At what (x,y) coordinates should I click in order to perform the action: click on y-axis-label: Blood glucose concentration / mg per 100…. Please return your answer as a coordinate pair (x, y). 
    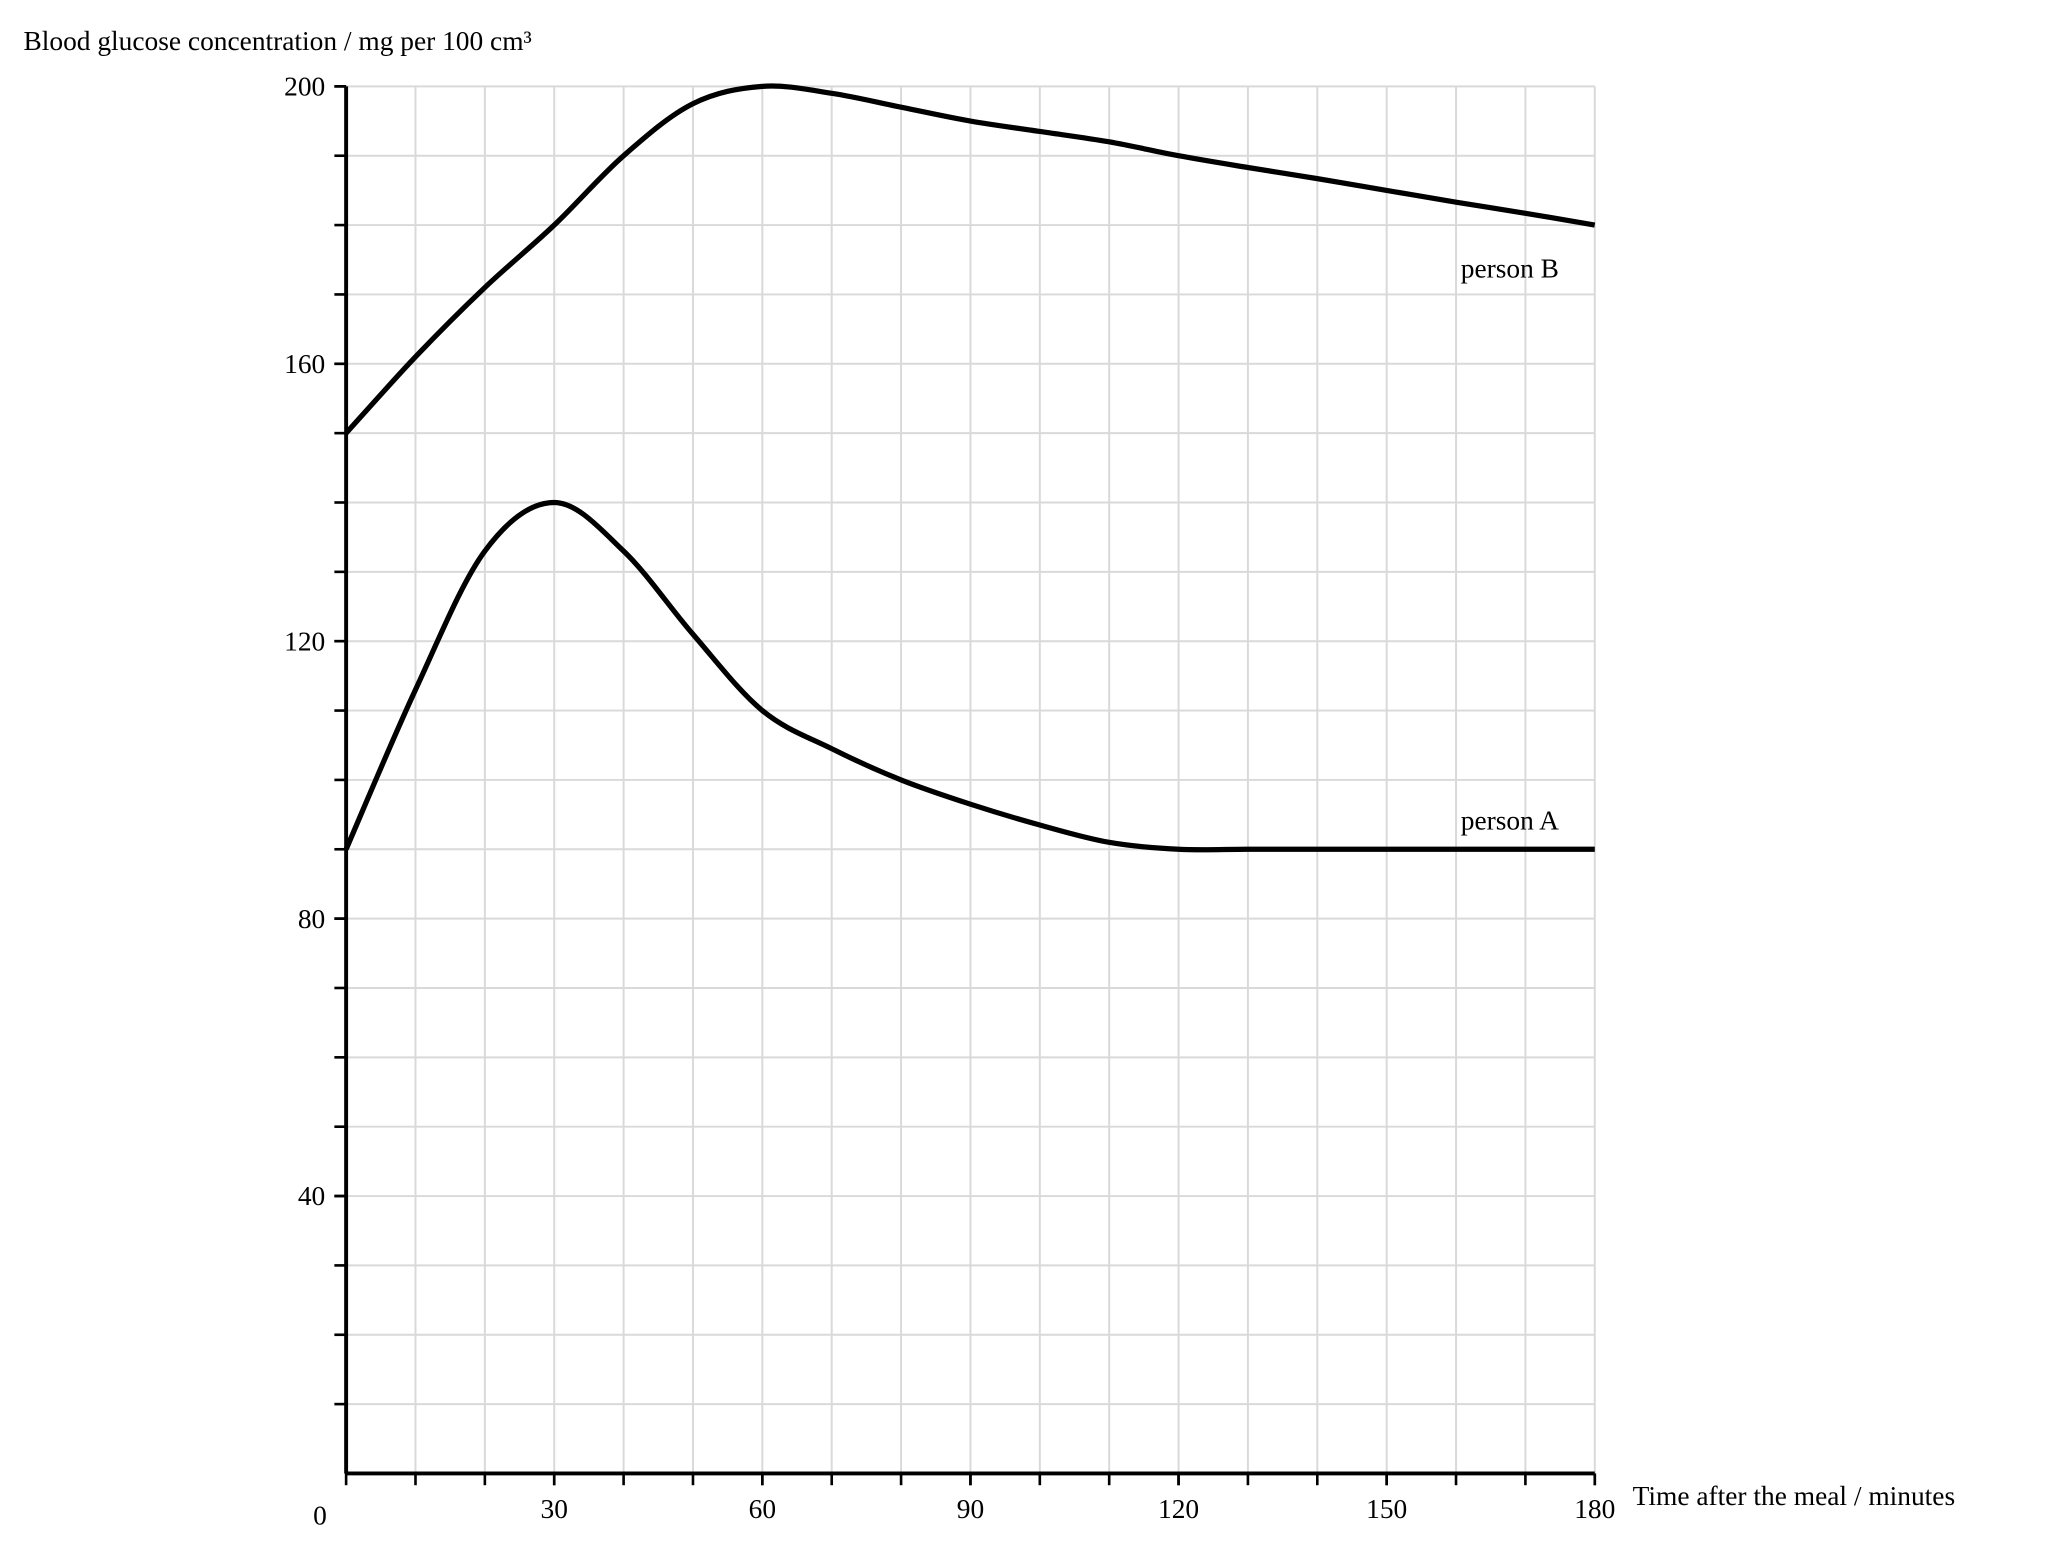
    Looking at the image, I should click on (278, 41).